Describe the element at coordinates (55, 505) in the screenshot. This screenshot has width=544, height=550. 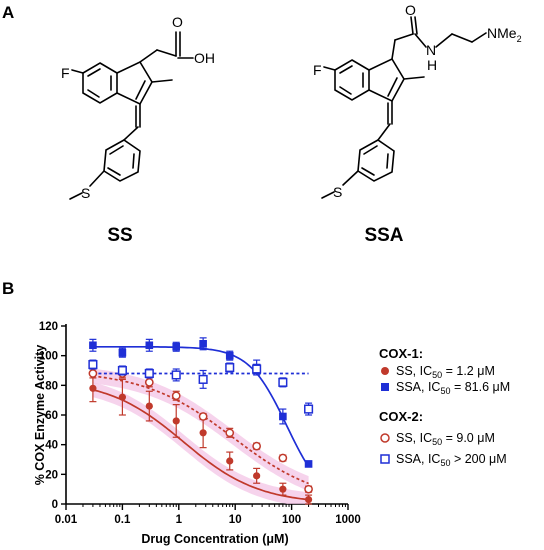
I see `y-tick-label: 0` at that location.